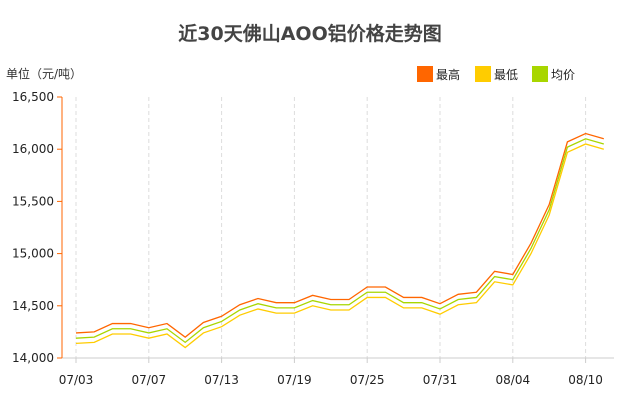 This screenshot has height=403, width=622. Describe the element at coordinates (149, 380) in the screenshot. I see `x-tick-label: 07/07` at that location.